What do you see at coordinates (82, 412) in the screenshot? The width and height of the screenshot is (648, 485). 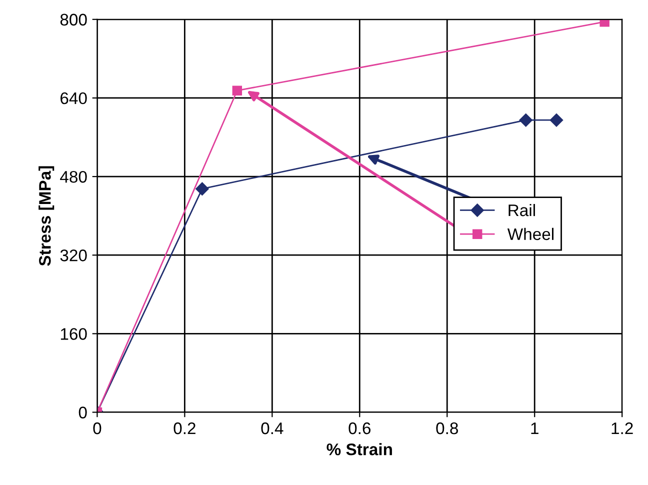 I see `y-tick-label: 0` at bounding box center [82, 412].